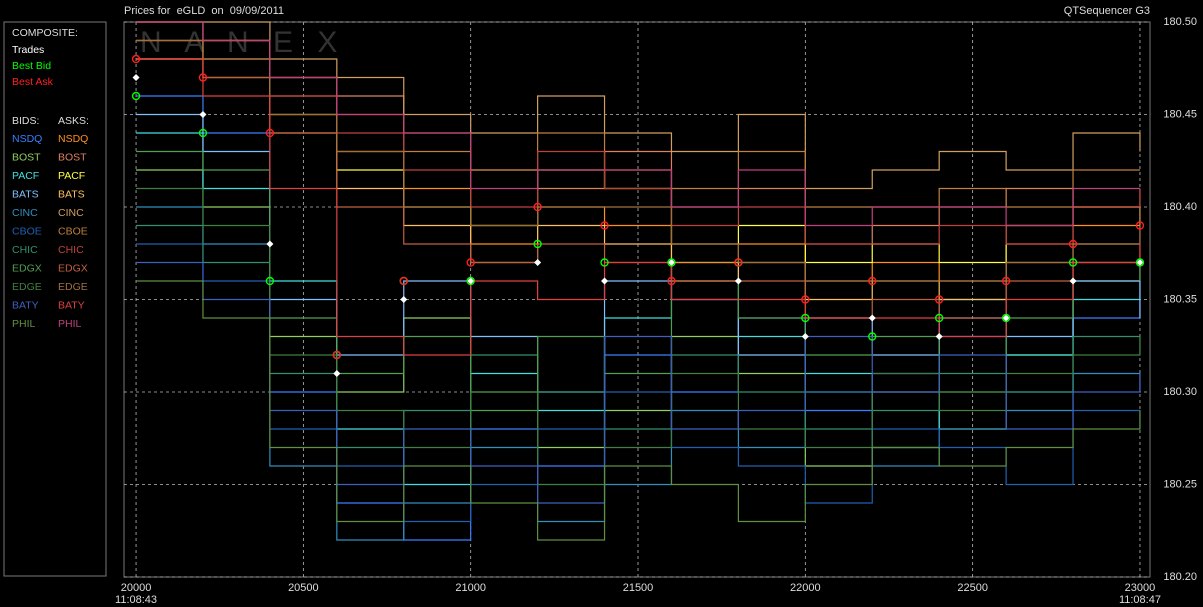  I want to click on legend-panel, so click(55, 299).